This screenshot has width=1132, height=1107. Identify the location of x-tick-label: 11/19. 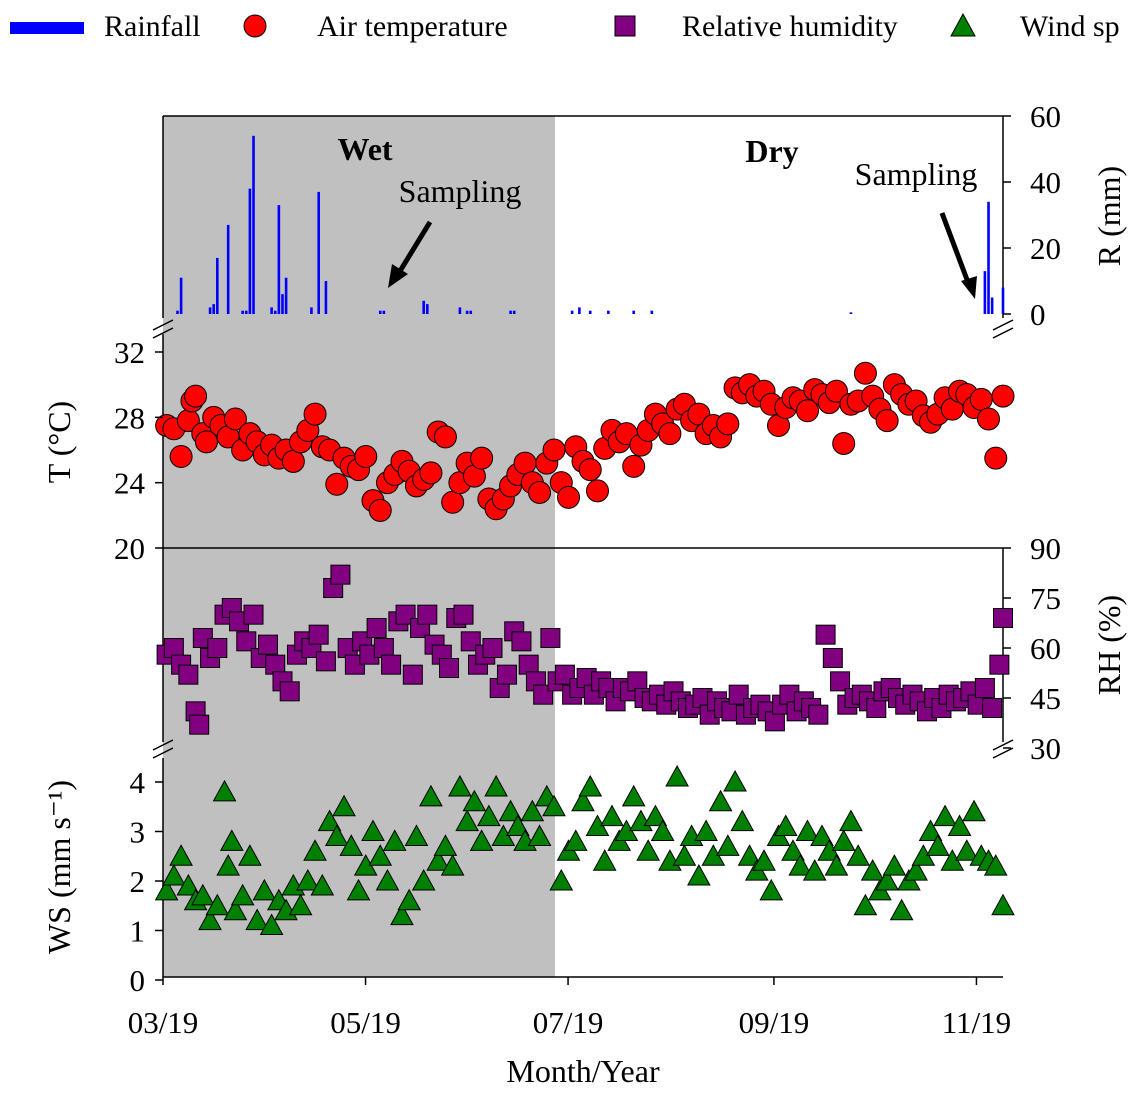
(976, 1022).